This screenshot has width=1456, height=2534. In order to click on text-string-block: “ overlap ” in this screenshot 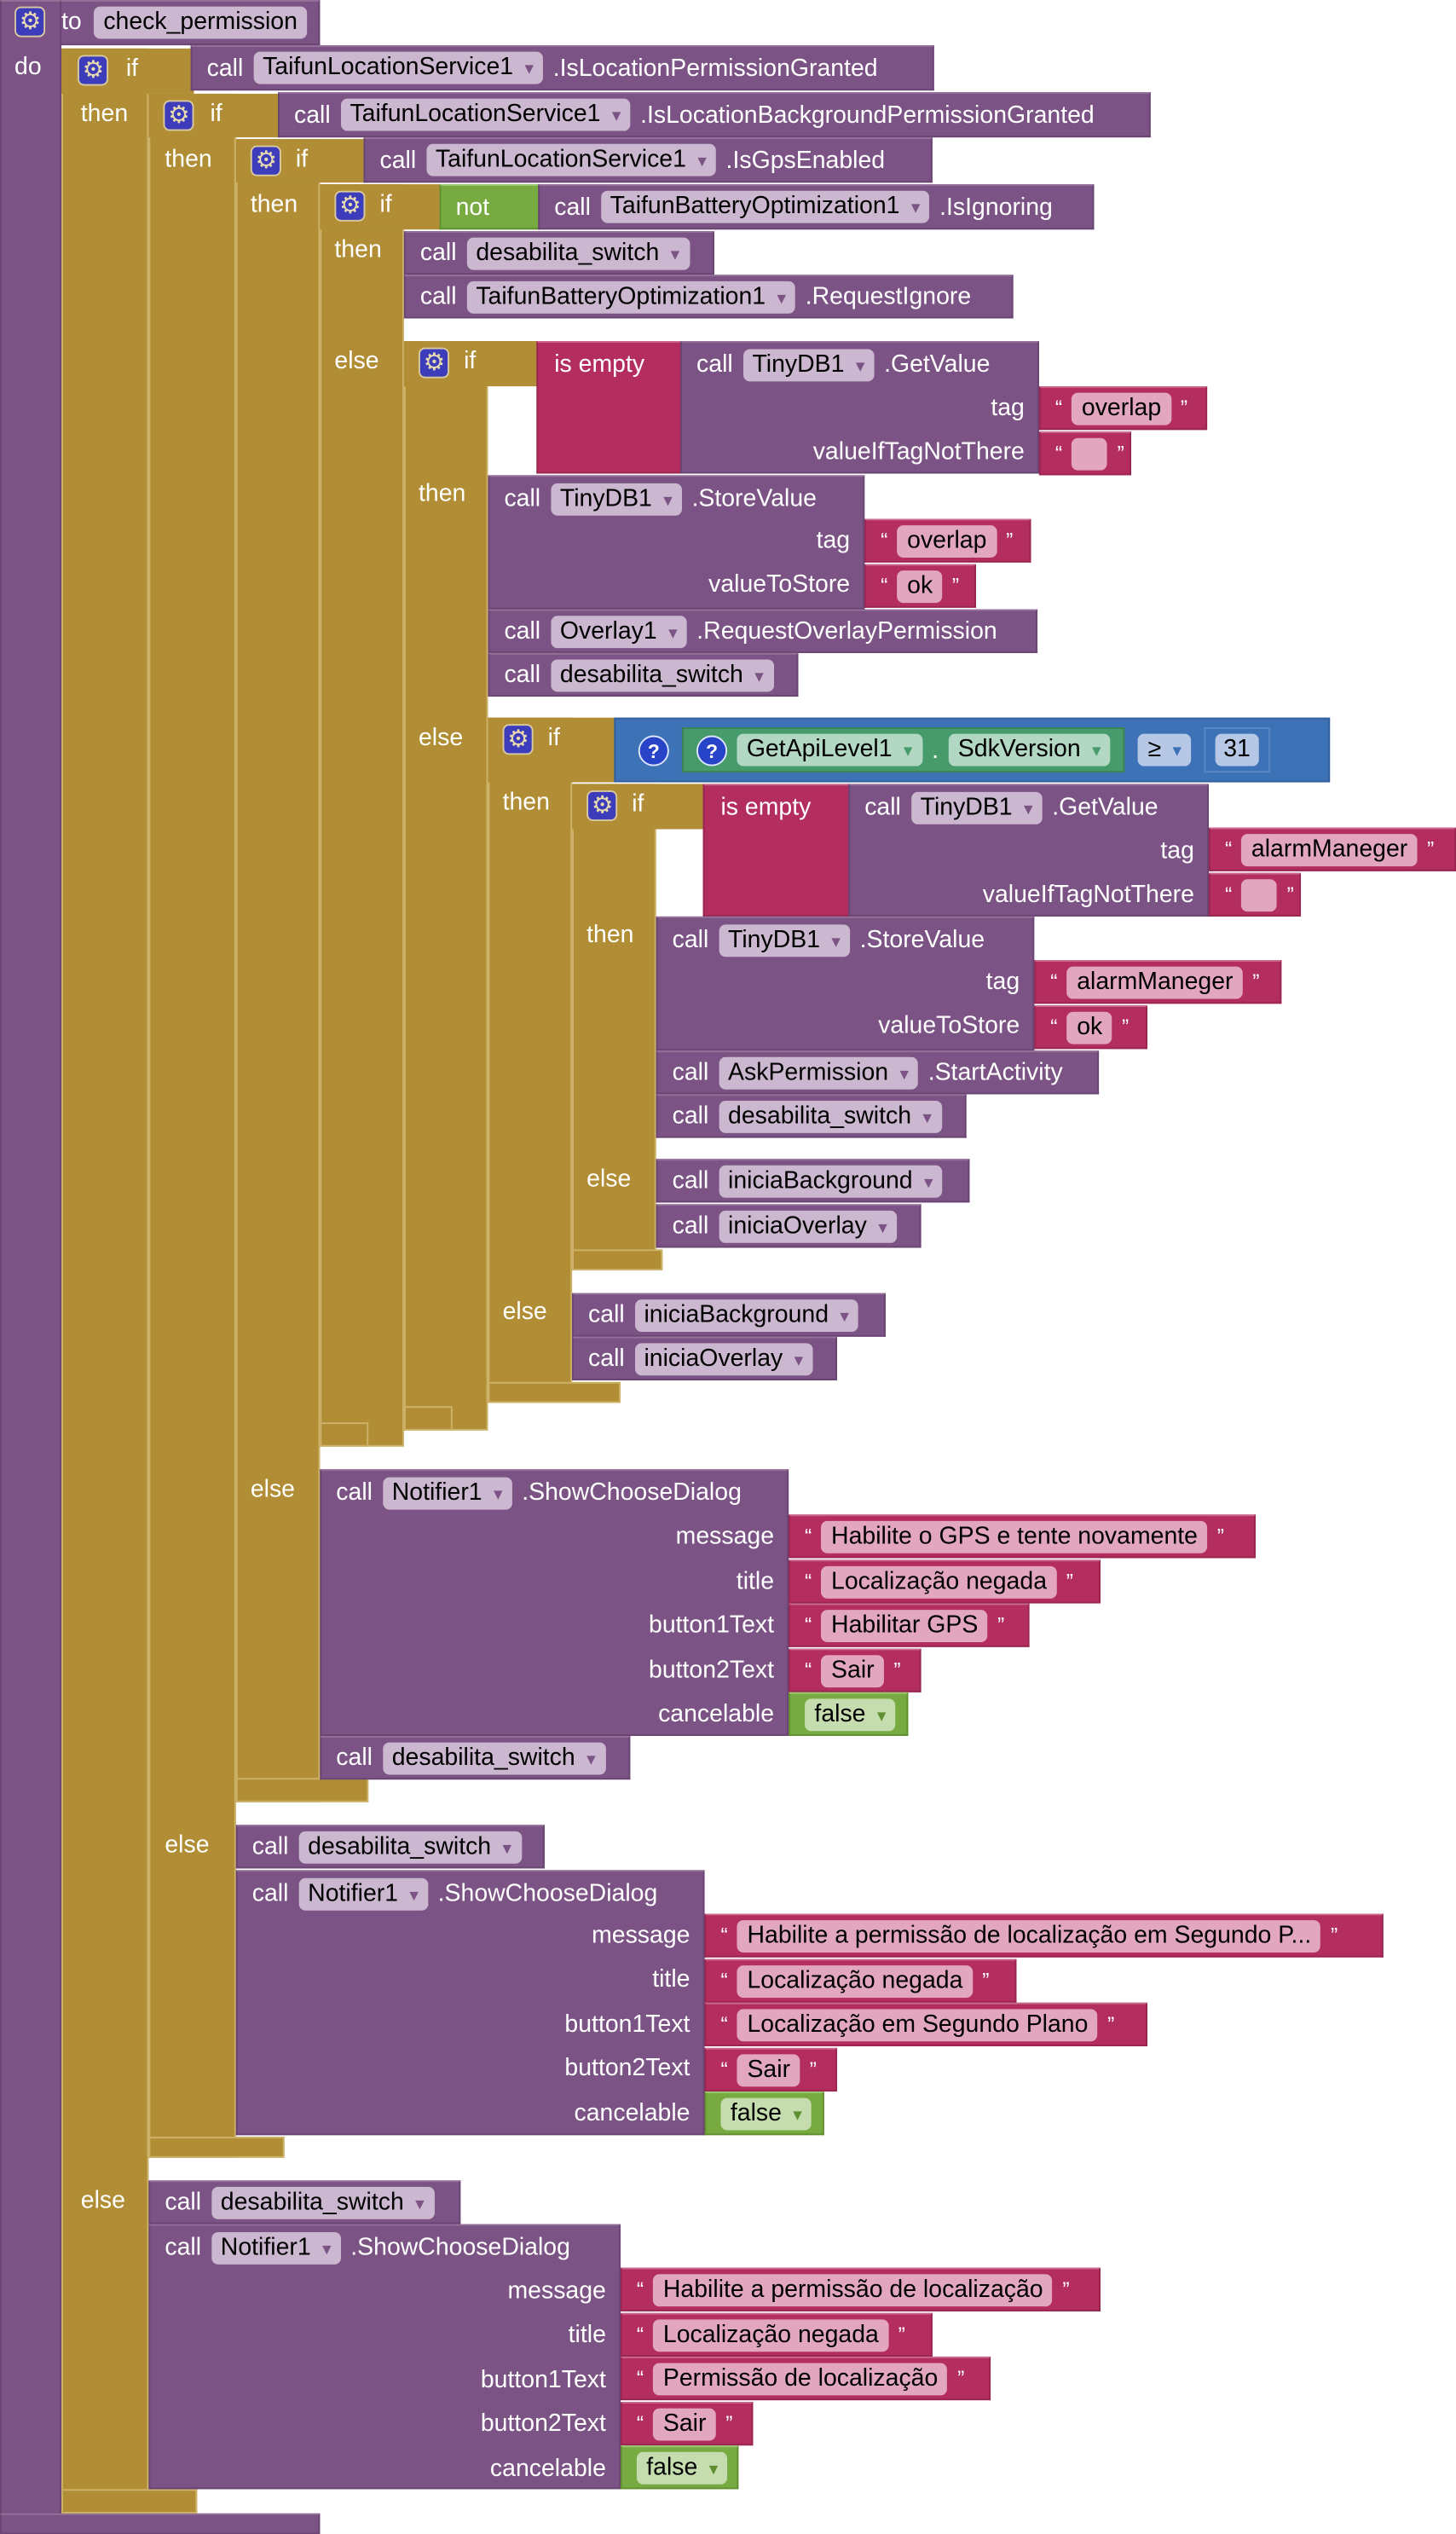, I will do `click(1123, 408)`.